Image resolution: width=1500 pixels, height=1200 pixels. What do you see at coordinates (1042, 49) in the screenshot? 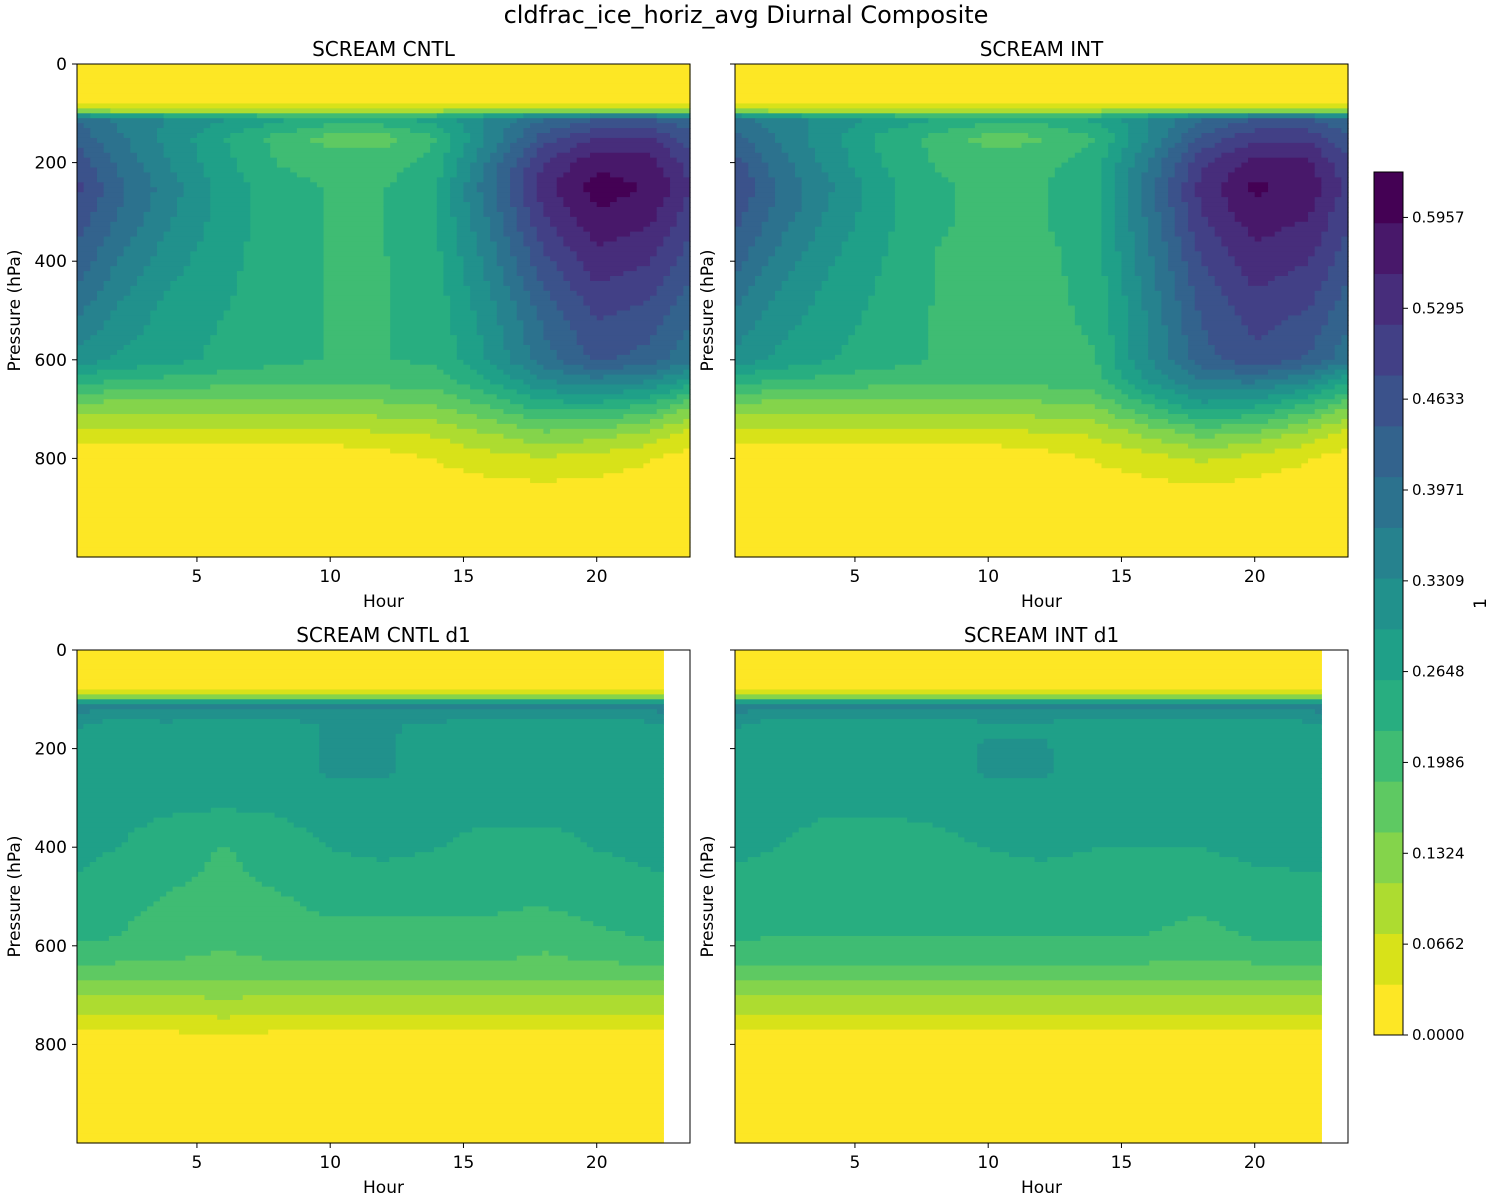
I see `panel-title: SCREAM INT` at bounding box center [1042, 49].